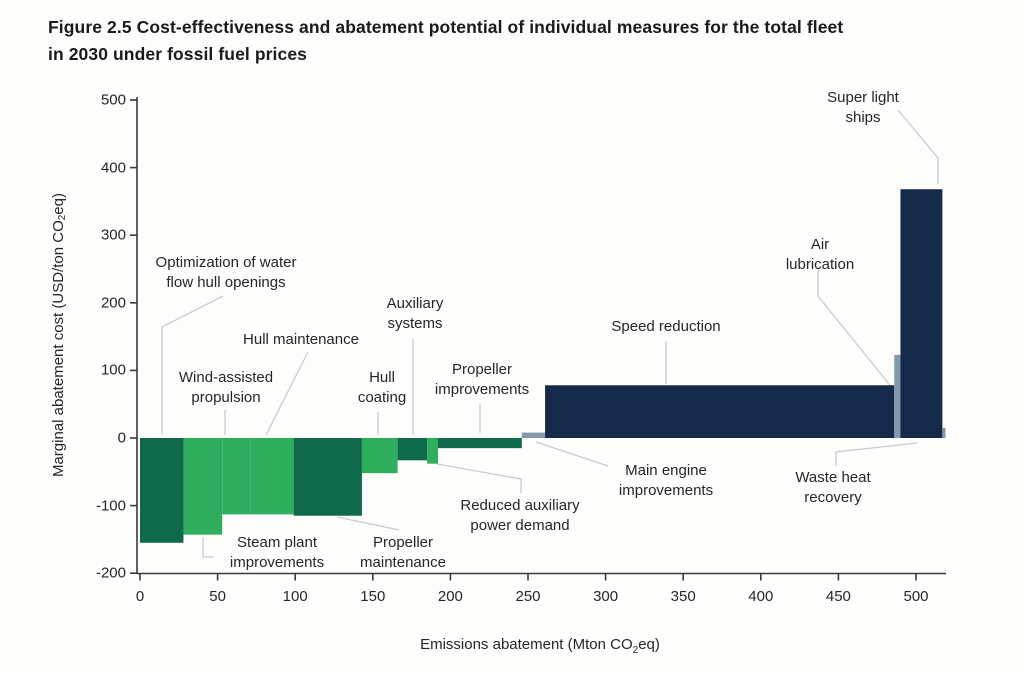  Describe the element at coordinates (833, 487) in the screenshot. I see `measure-label-wasteheat: Waste heat recovery` at that location.